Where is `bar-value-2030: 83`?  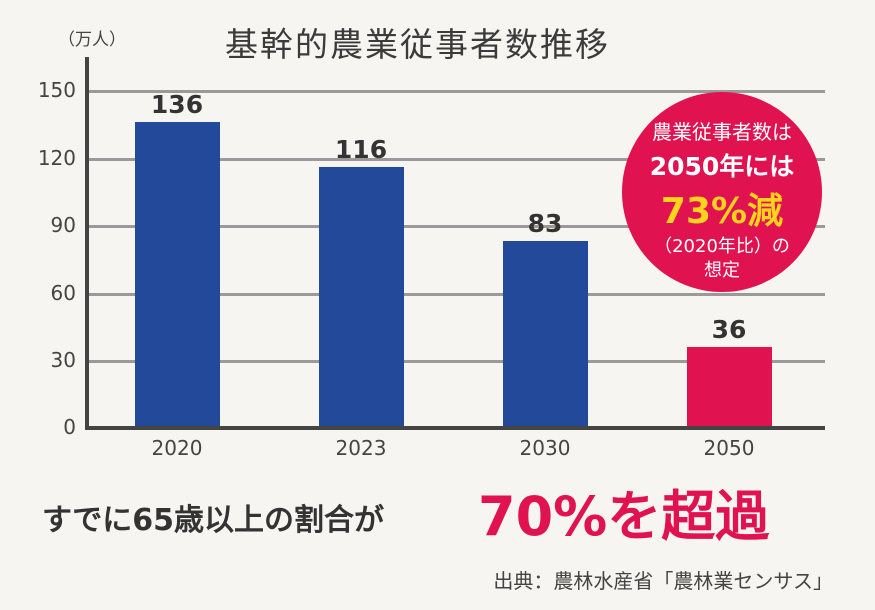
bar-value-2030: 83 is located at coordinates (545, 223).